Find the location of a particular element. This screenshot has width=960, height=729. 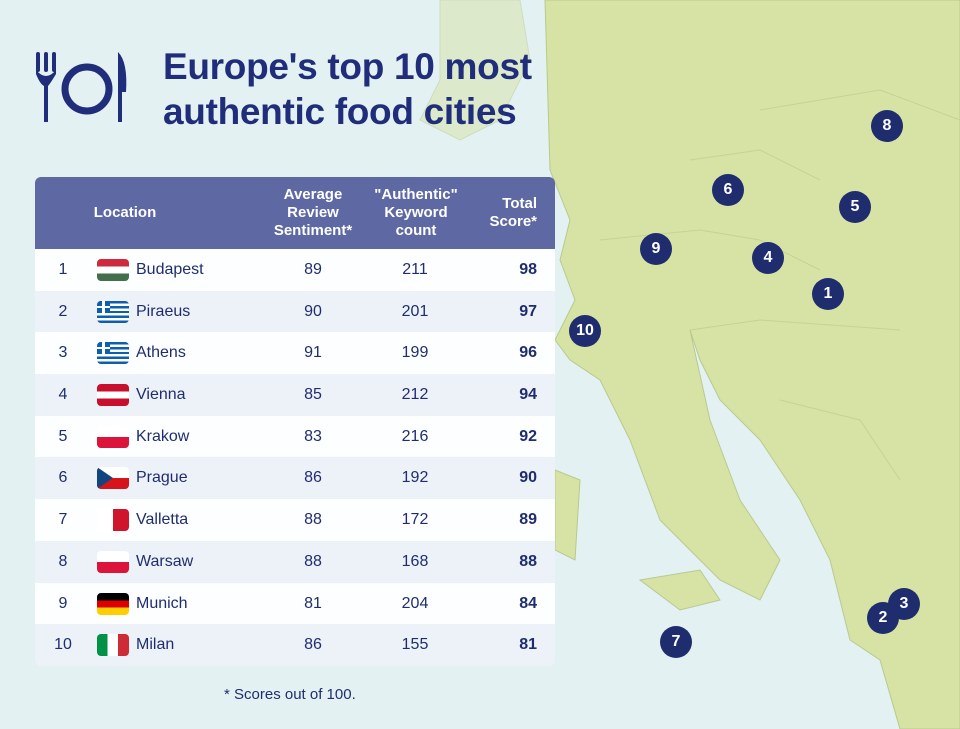

flag-hu-icon is located at coordinates (113, 270).